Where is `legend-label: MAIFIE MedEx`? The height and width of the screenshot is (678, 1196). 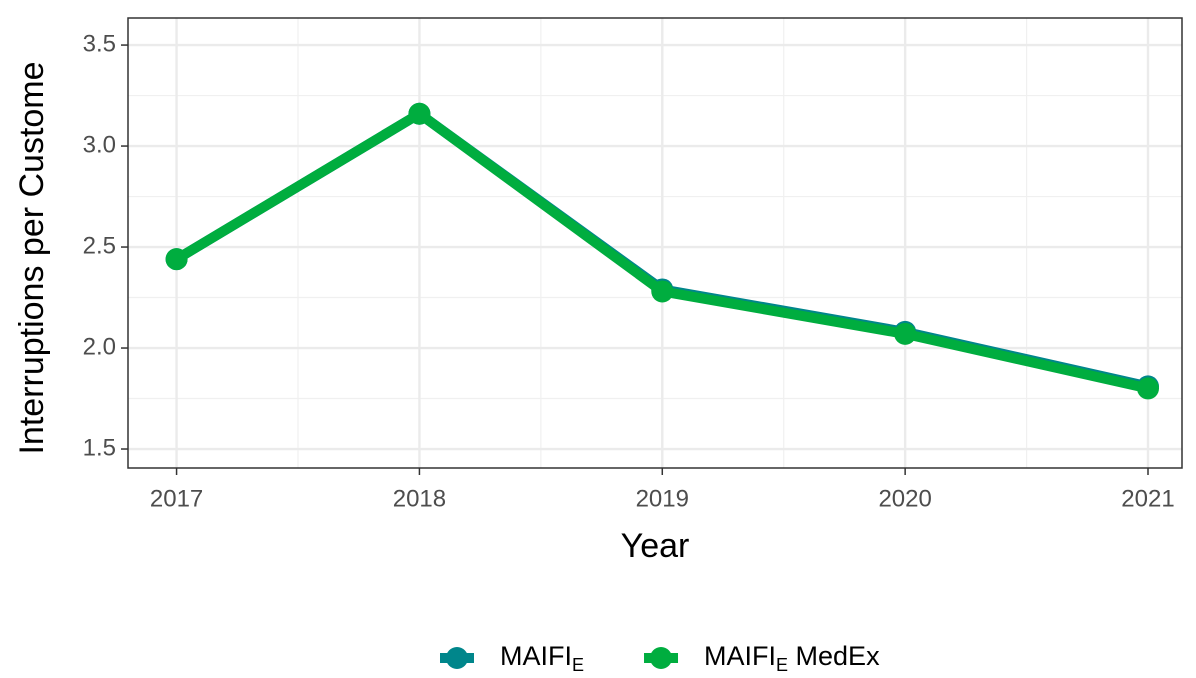 legend-label: MAIFIE MedEx is located at coordinates (792, 658).